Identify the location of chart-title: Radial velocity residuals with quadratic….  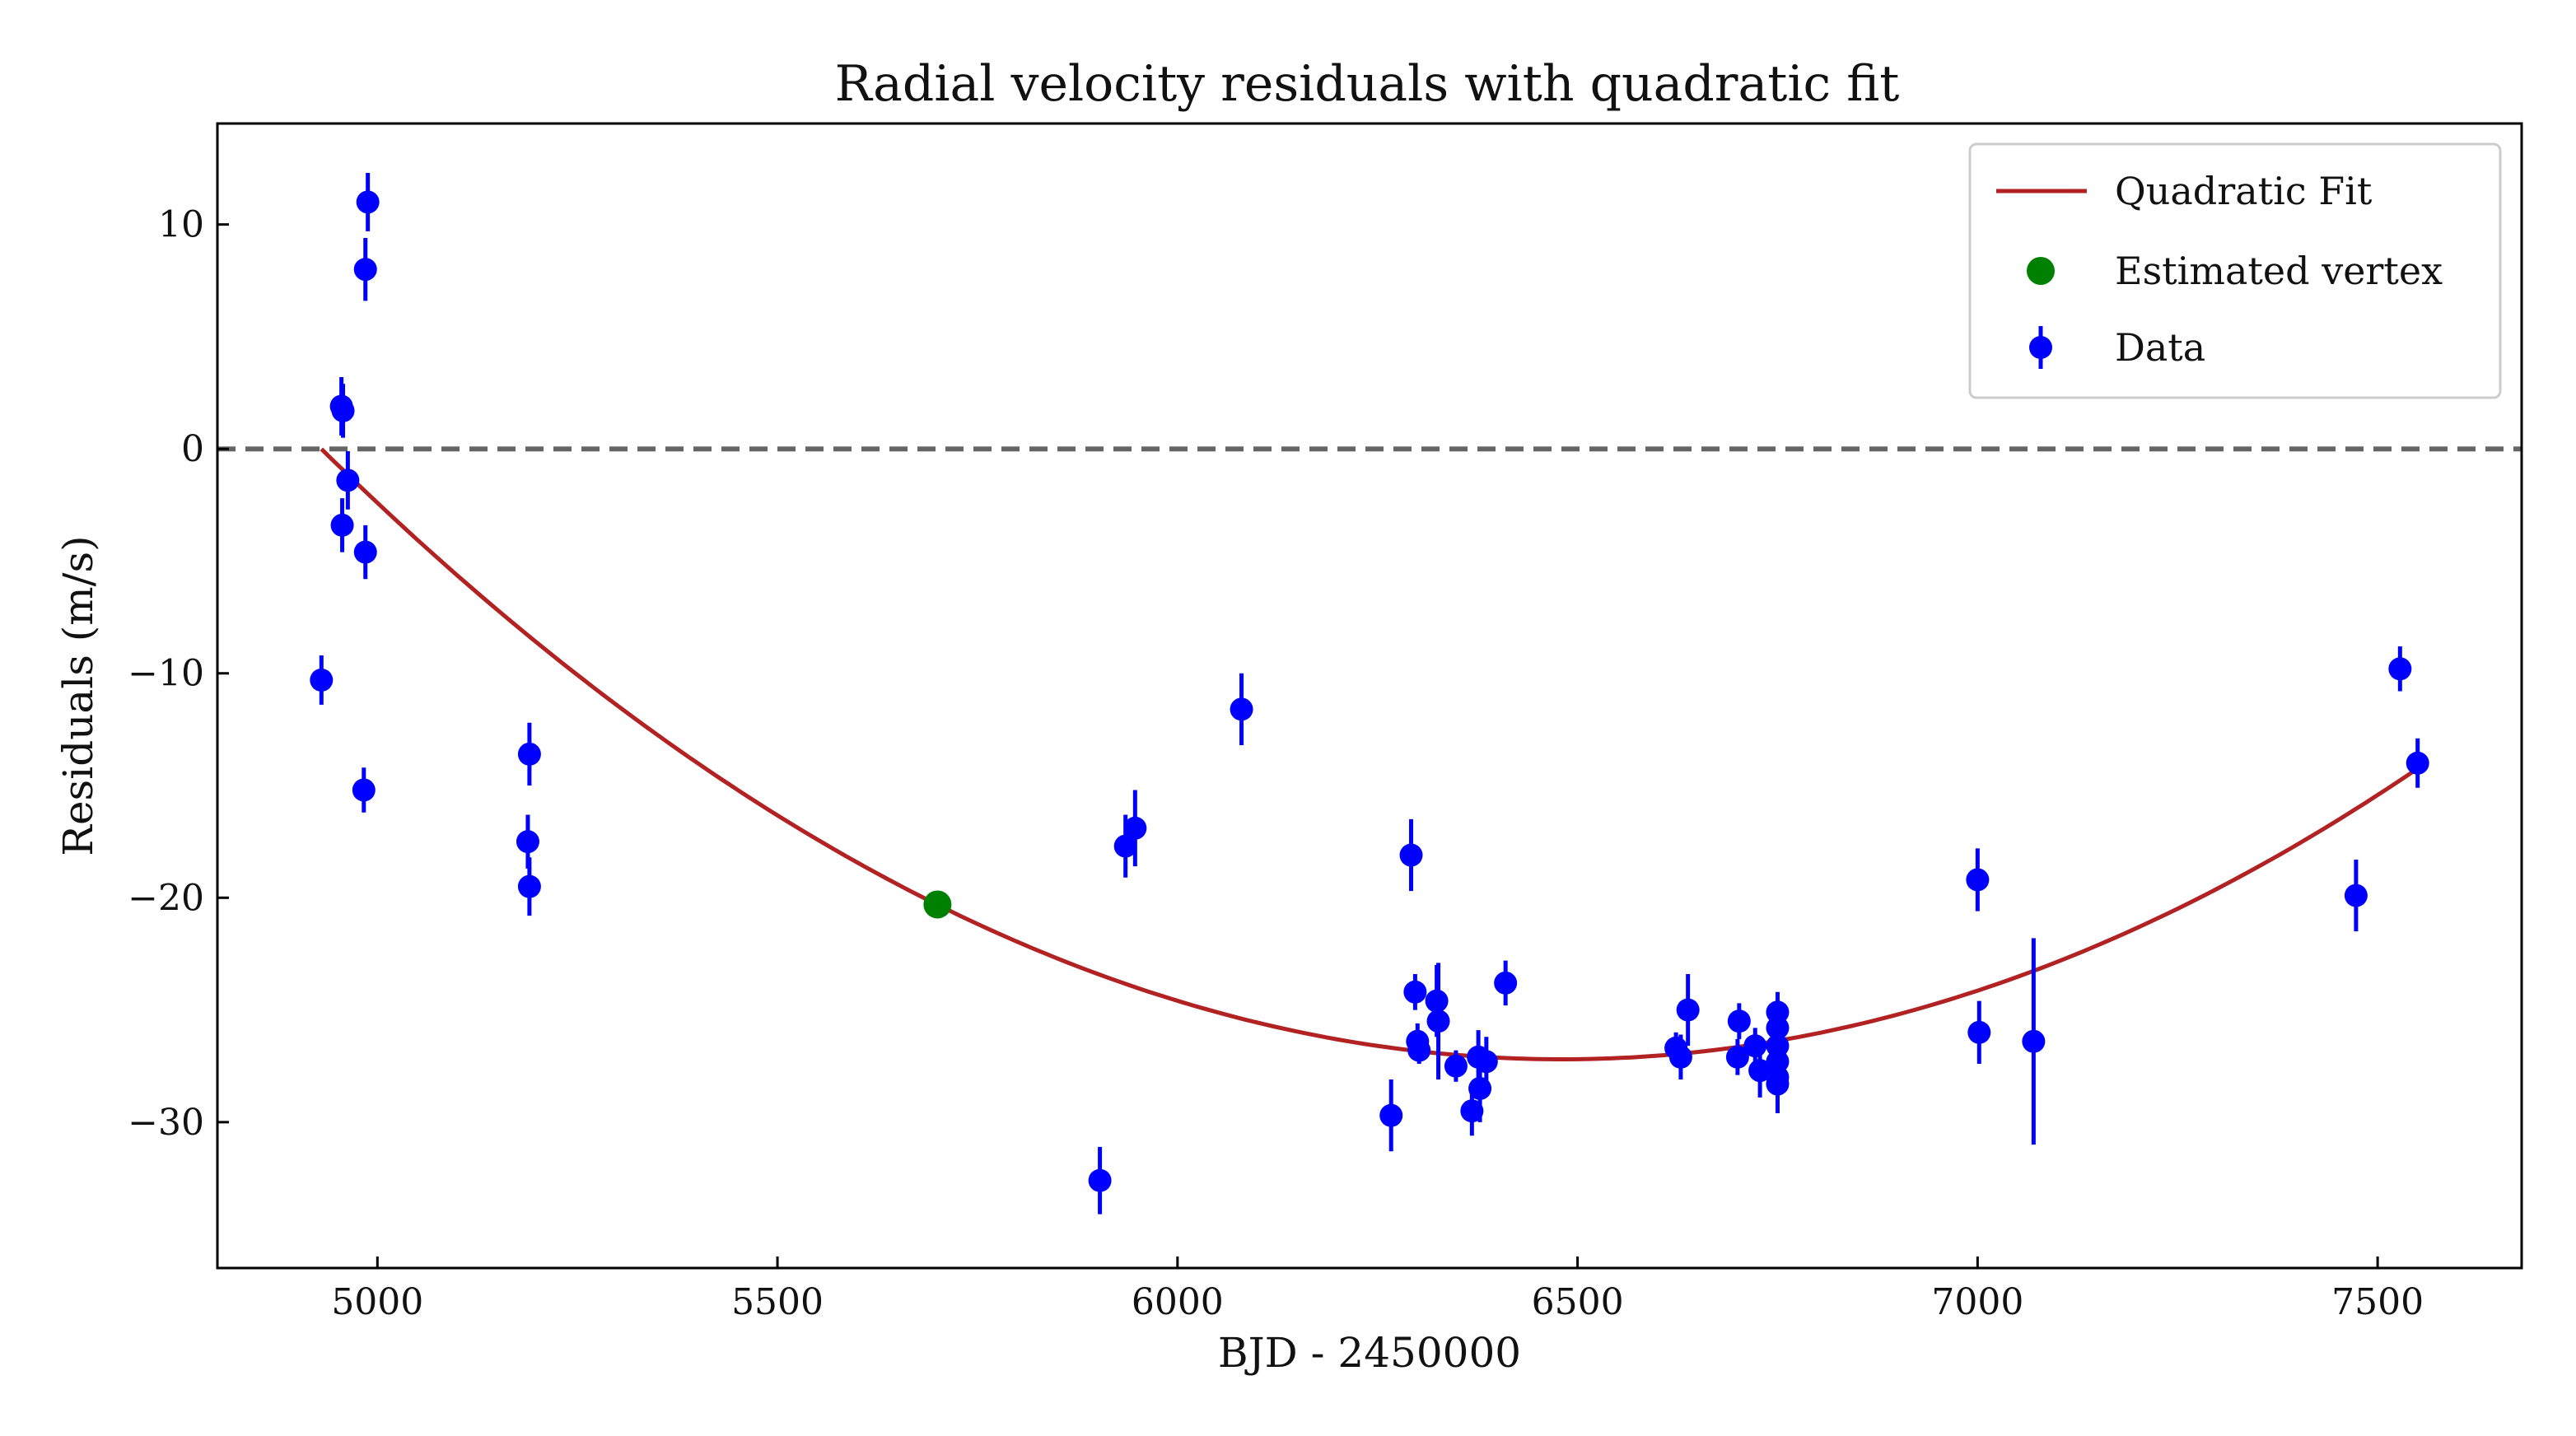
(1367, 84).